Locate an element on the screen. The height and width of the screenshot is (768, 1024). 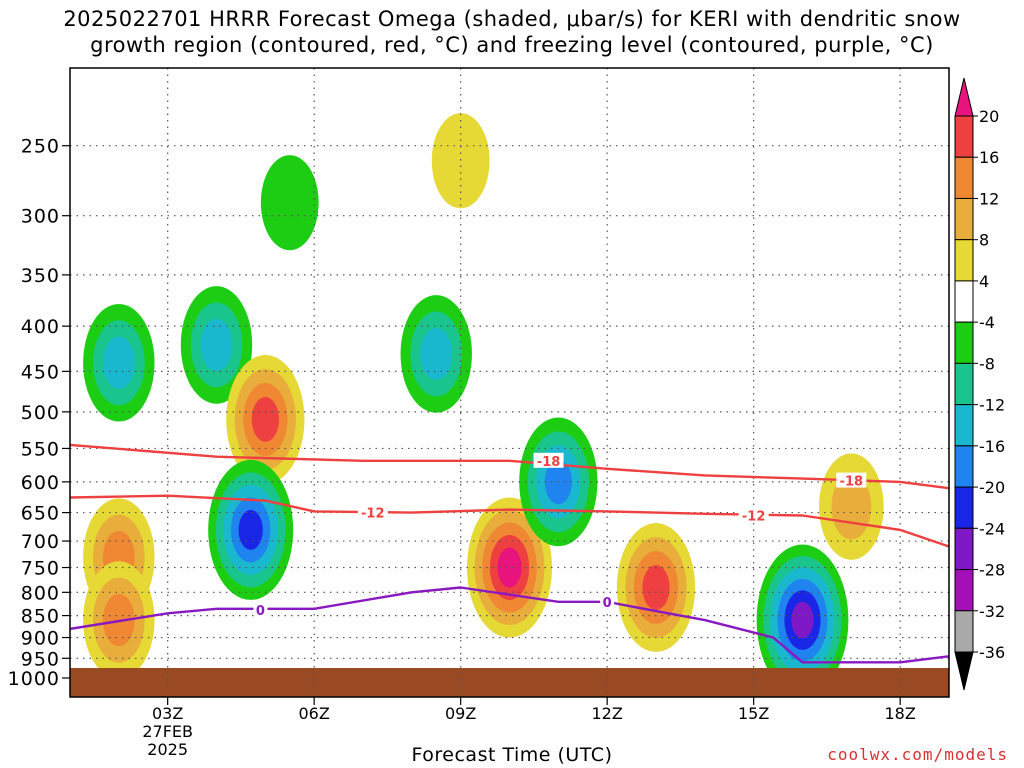
colorbar-label: -12 is located at coordinates (992, 405).